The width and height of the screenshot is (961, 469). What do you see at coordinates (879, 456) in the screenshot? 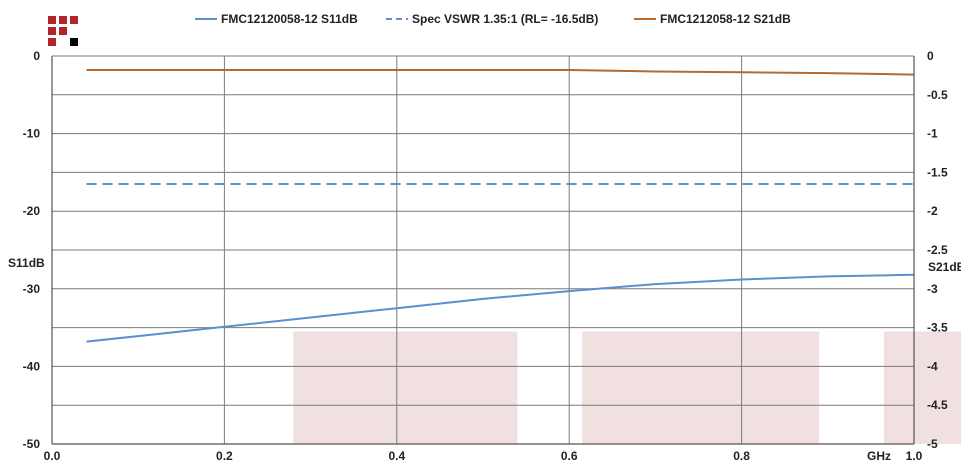
I see `x-axis-label: GHz` at bounding box center [879, 456].